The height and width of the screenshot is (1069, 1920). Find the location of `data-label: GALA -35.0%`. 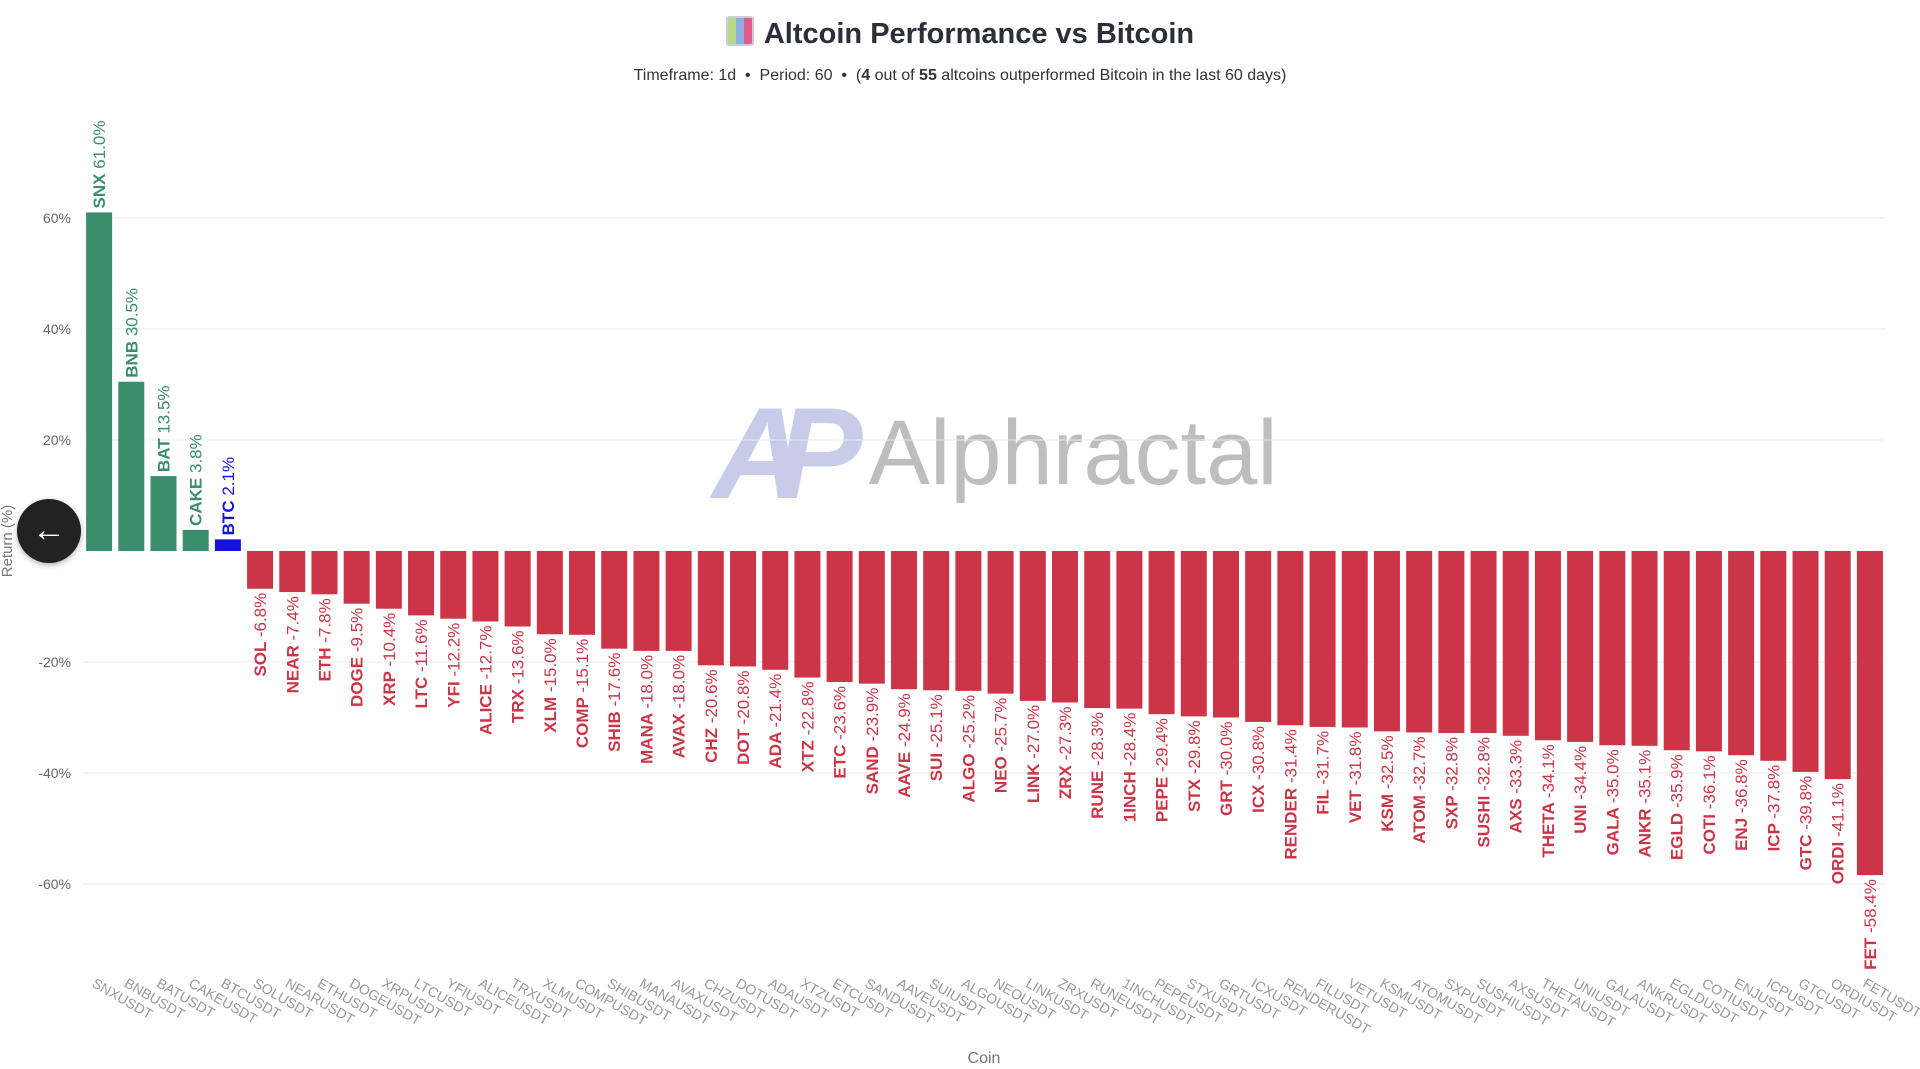

data-label: GALA -35.0% is located at coordinates (1612, 802).